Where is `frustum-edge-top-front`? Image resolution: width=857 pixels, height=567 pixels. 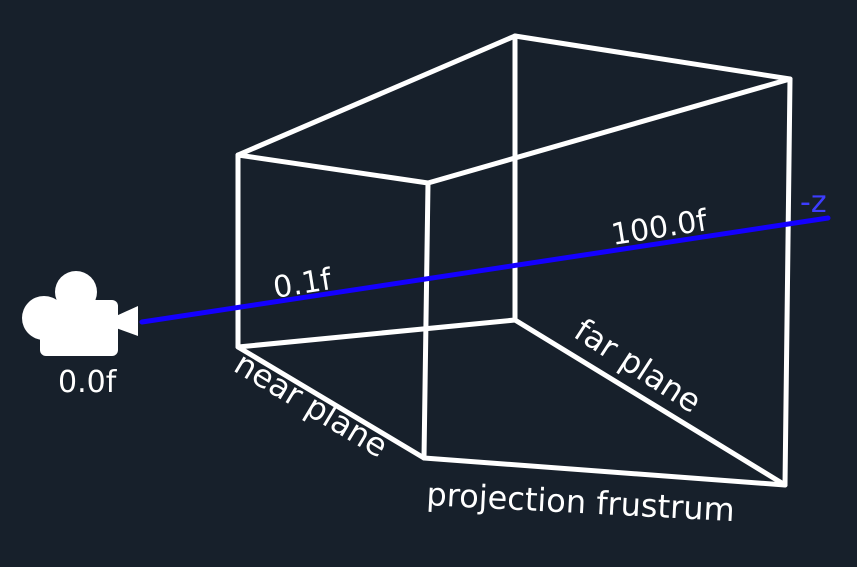 frustum-edge-top-front is located at coordinates (609, 131).